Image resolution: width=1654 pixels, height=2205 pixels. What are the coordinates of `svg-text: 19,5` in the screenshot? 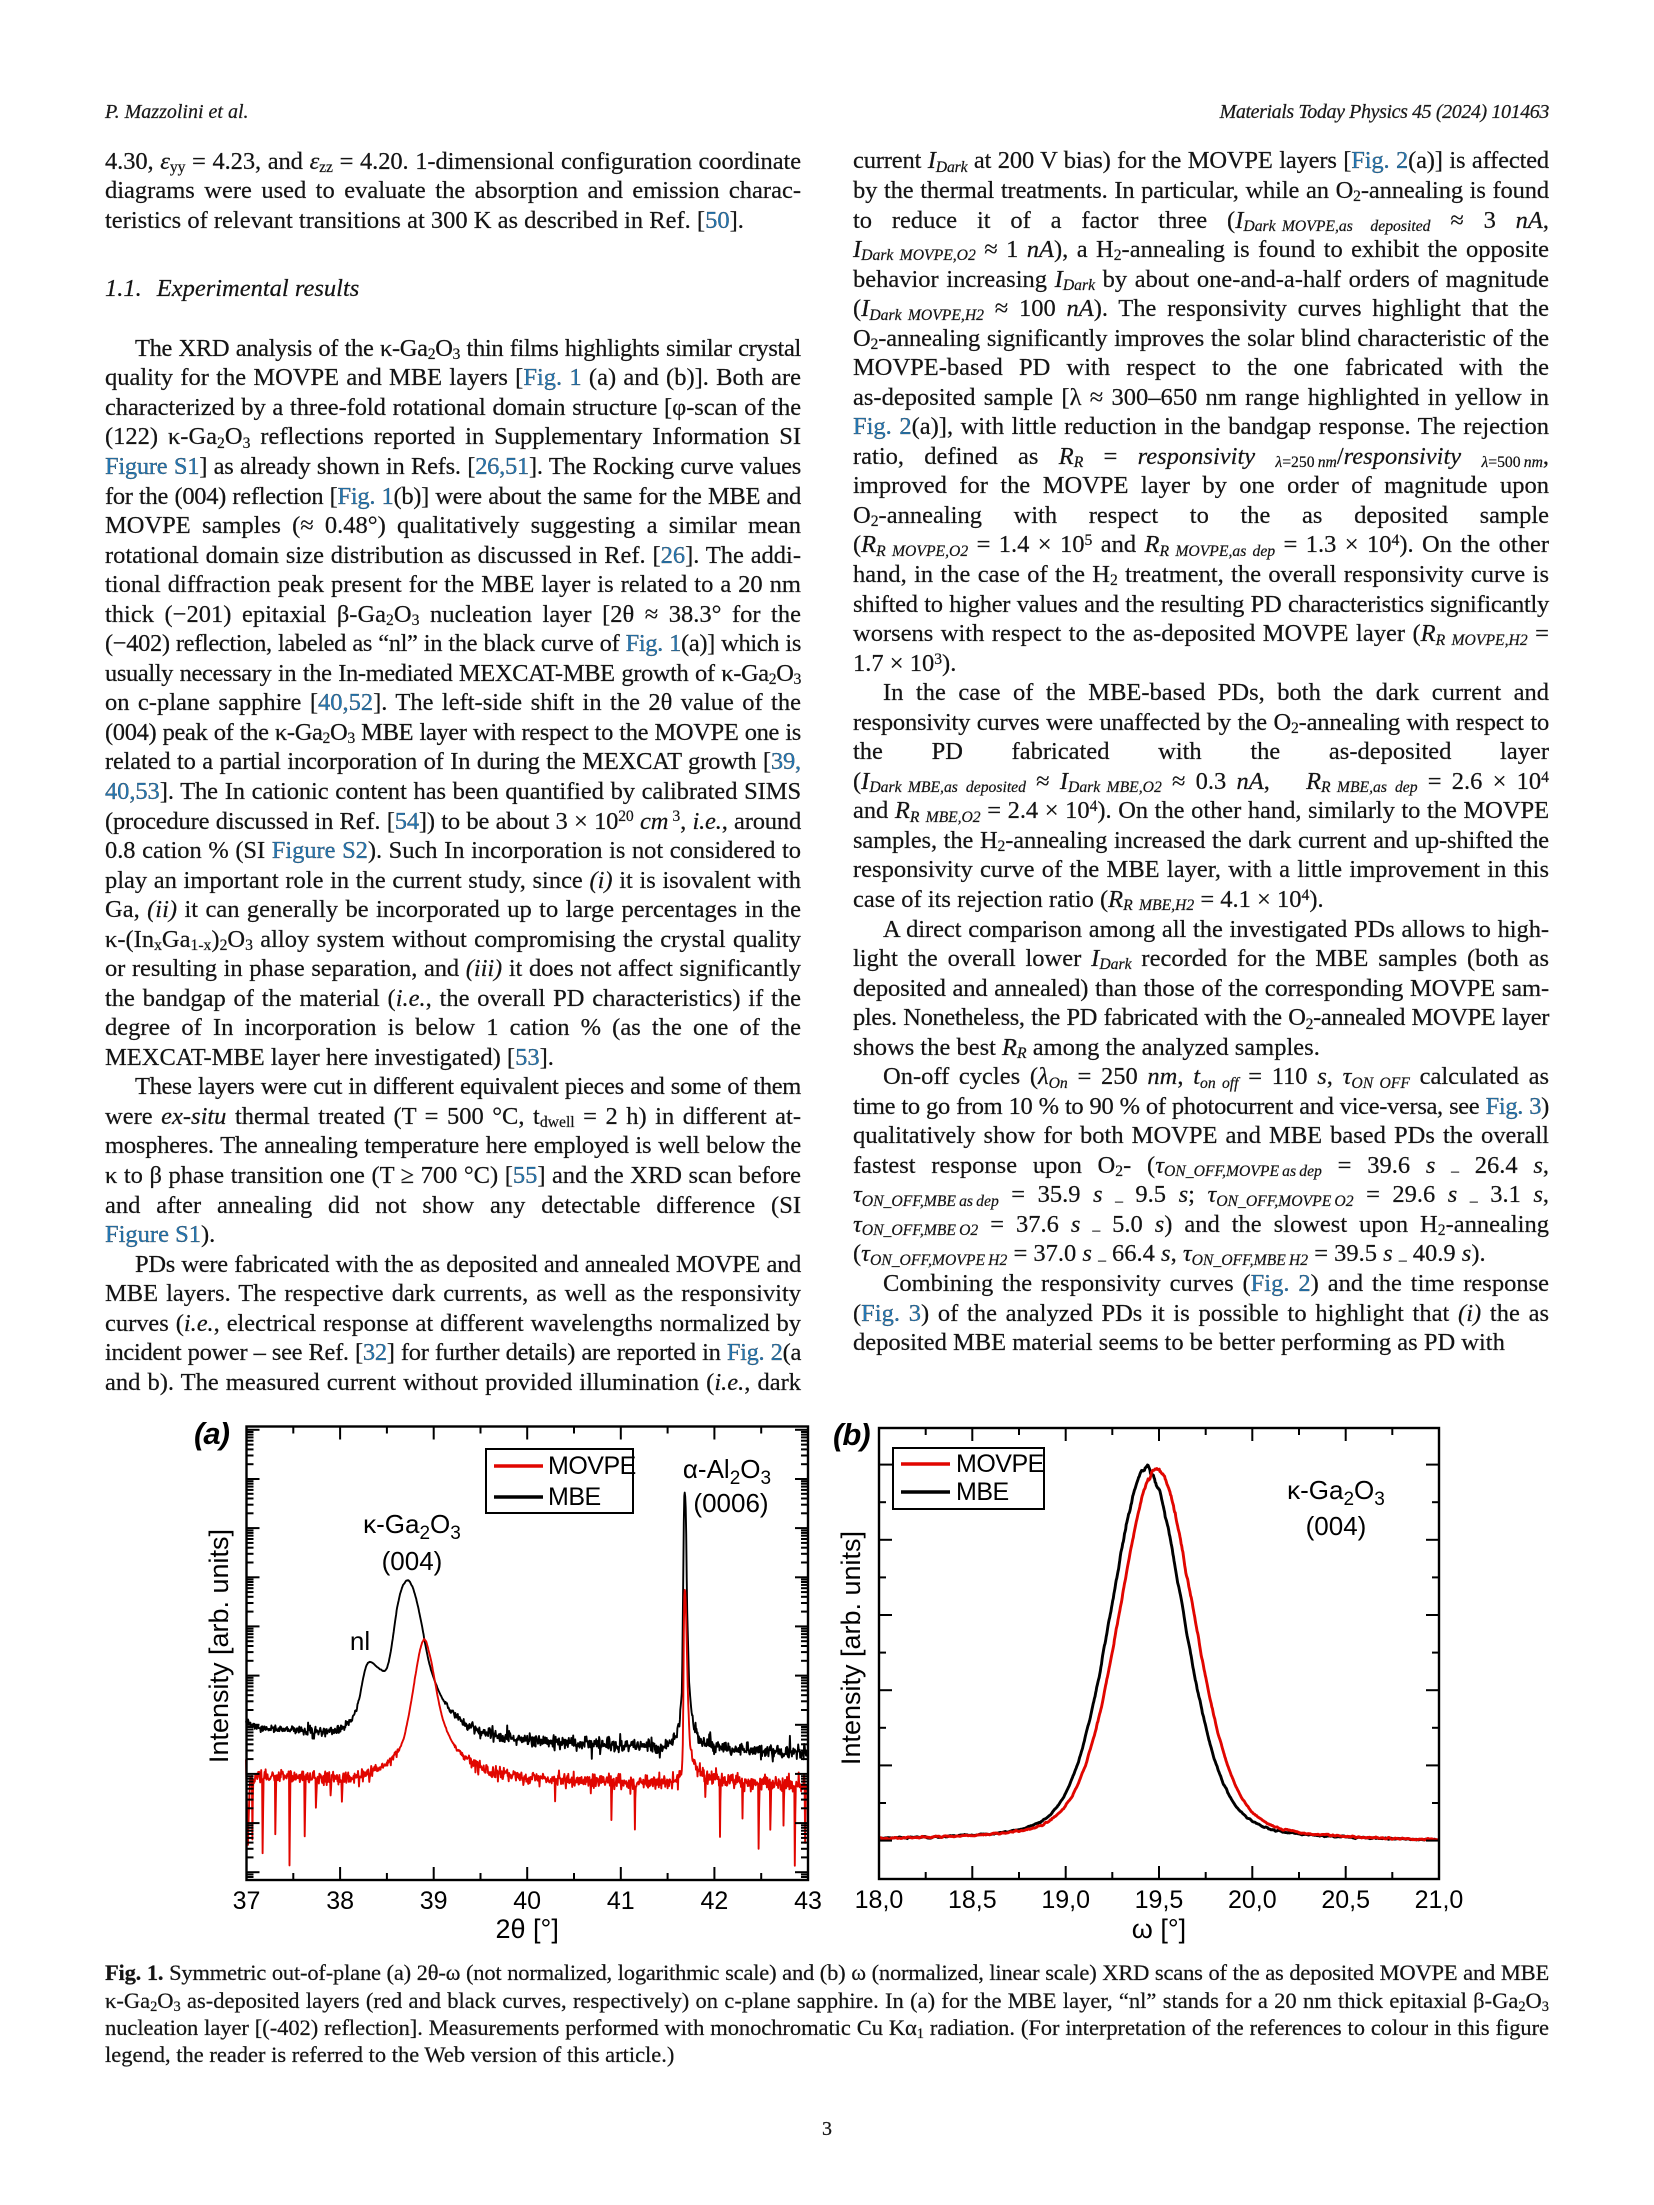 It's located at (1159, 1900).